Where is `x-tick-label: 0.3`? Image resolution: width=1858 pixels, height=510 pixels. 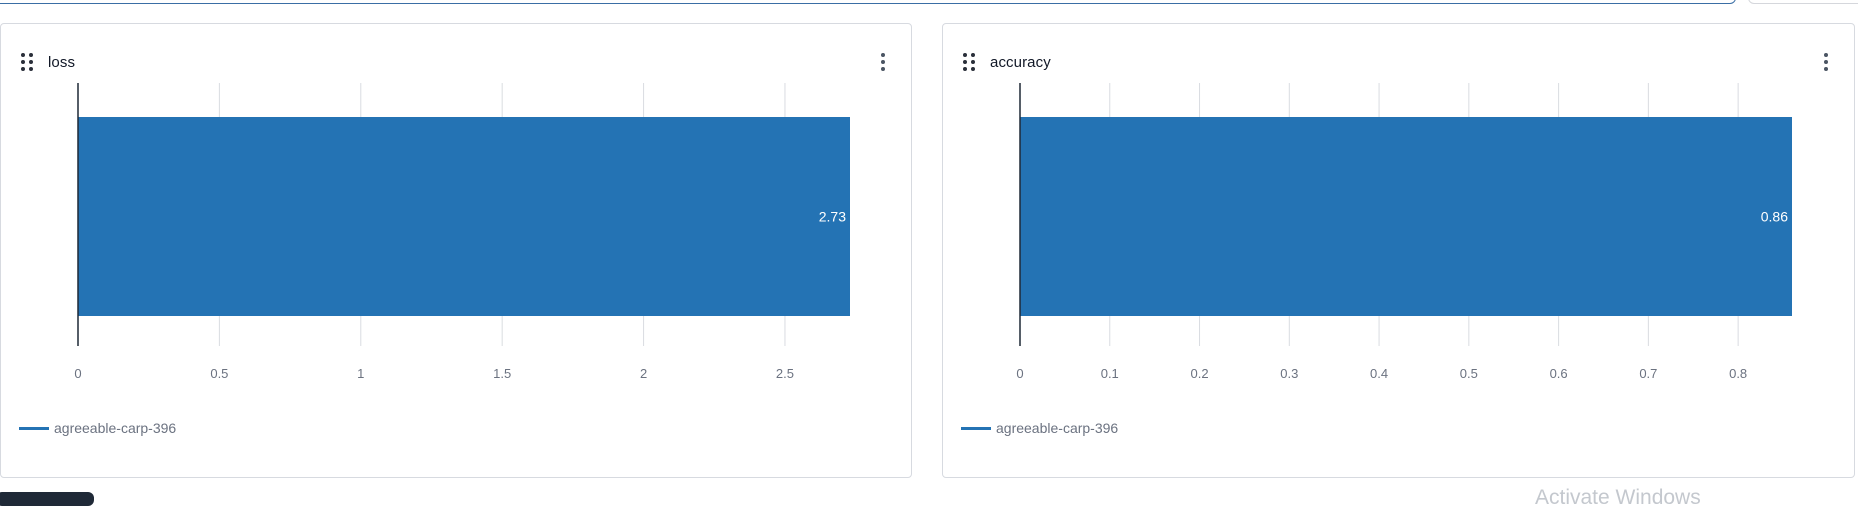
x-tick-label: 0.3 is located at coordinates (1289, 373).